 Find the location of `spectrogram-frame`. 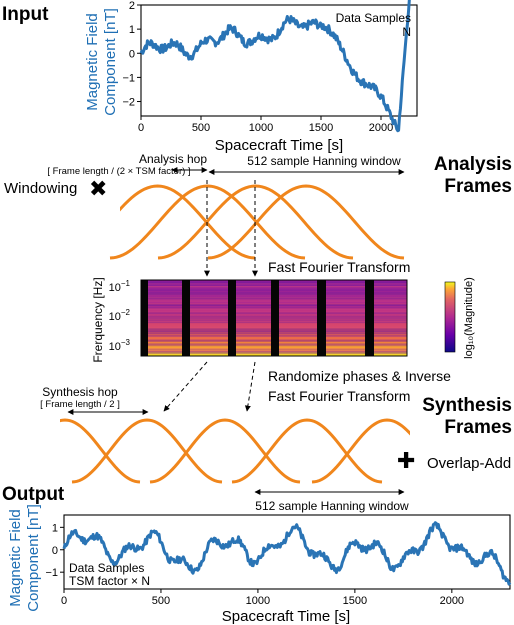

spectrogram-frame is located at coordinates (274, 318).